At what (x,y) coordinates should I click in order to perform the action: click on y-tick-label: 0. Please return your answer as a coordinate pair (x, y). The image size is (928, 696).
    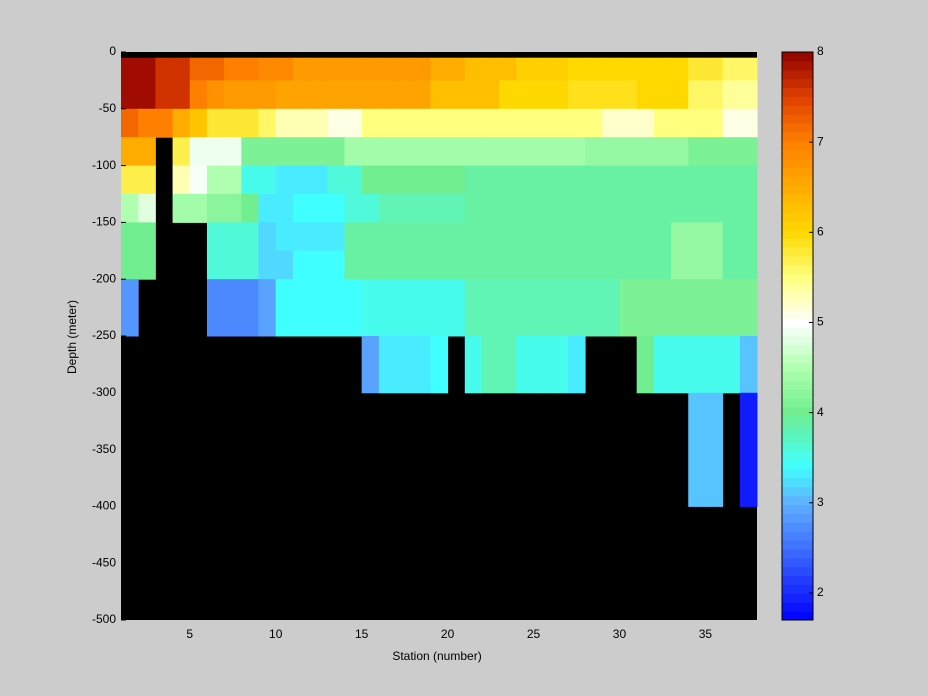
    Looking at the image, I should click on (112, 51).